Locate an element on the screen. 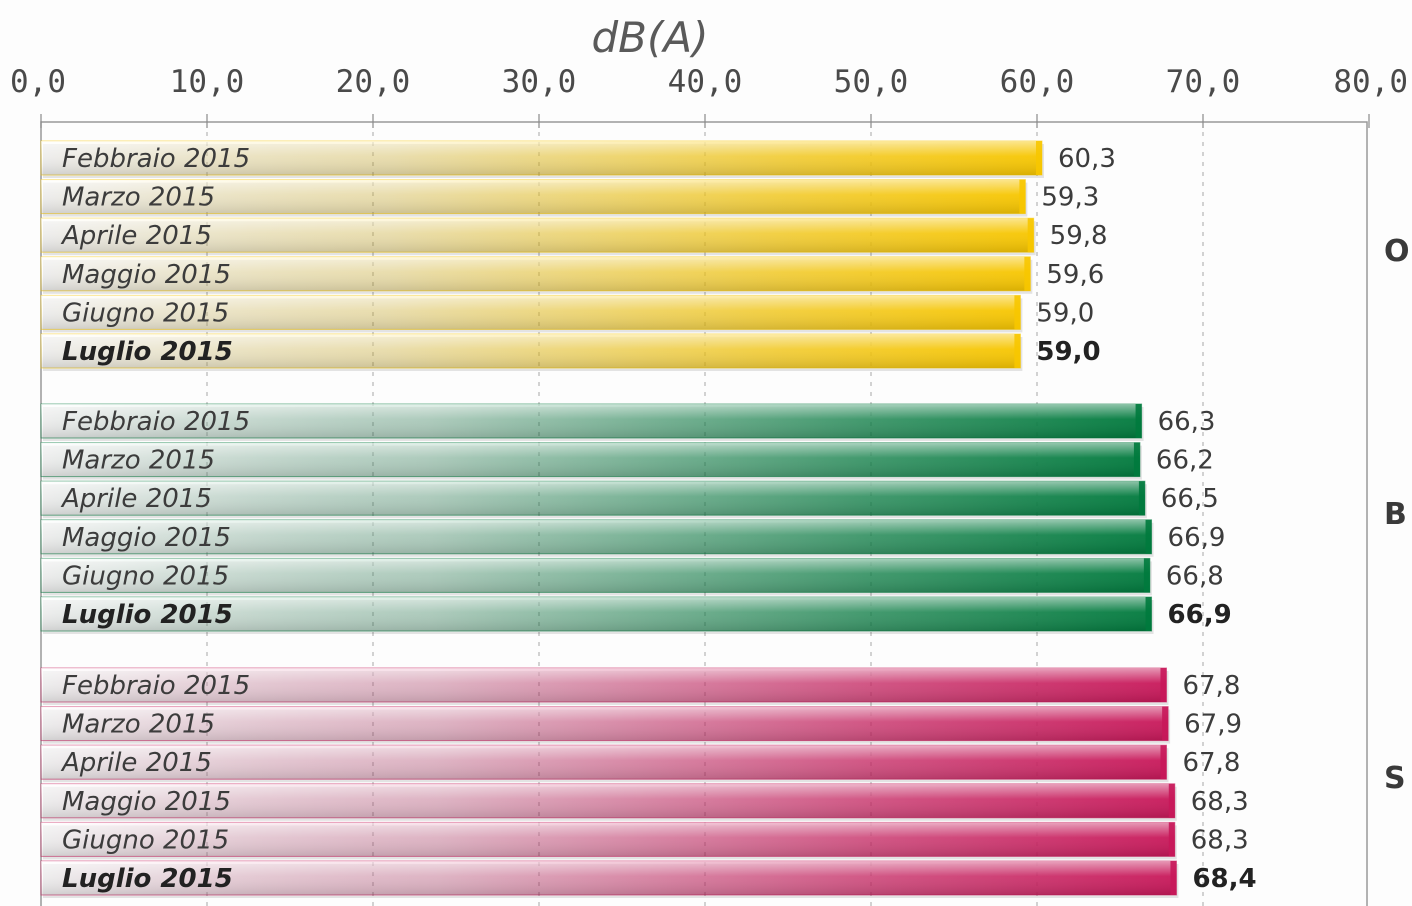 This screenshot has height=906, width=1412. value-label: 59,3 is located at coordinates (1070, 198).